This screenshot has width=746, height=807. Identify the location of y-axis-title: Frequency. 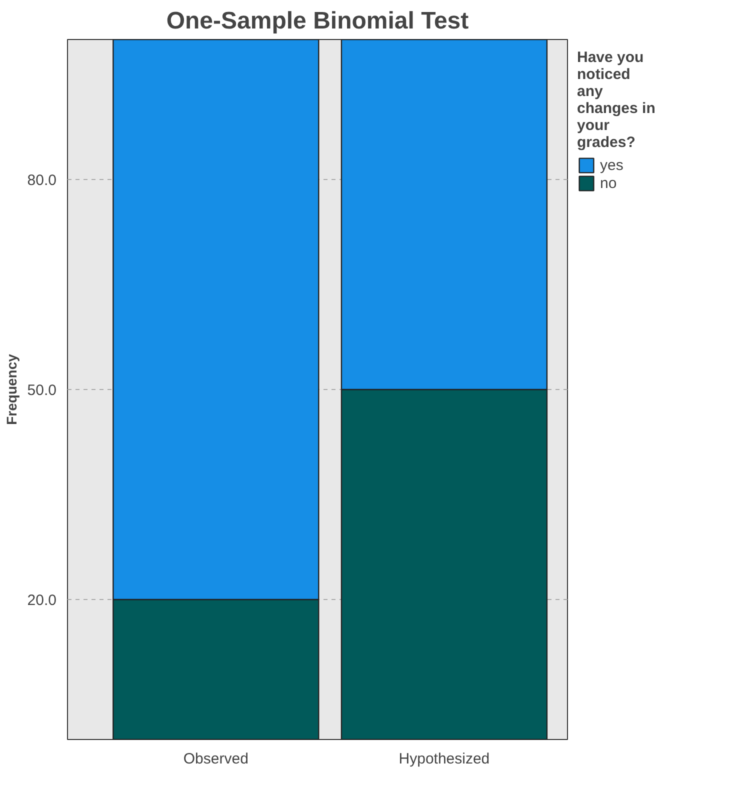
(11, 389).